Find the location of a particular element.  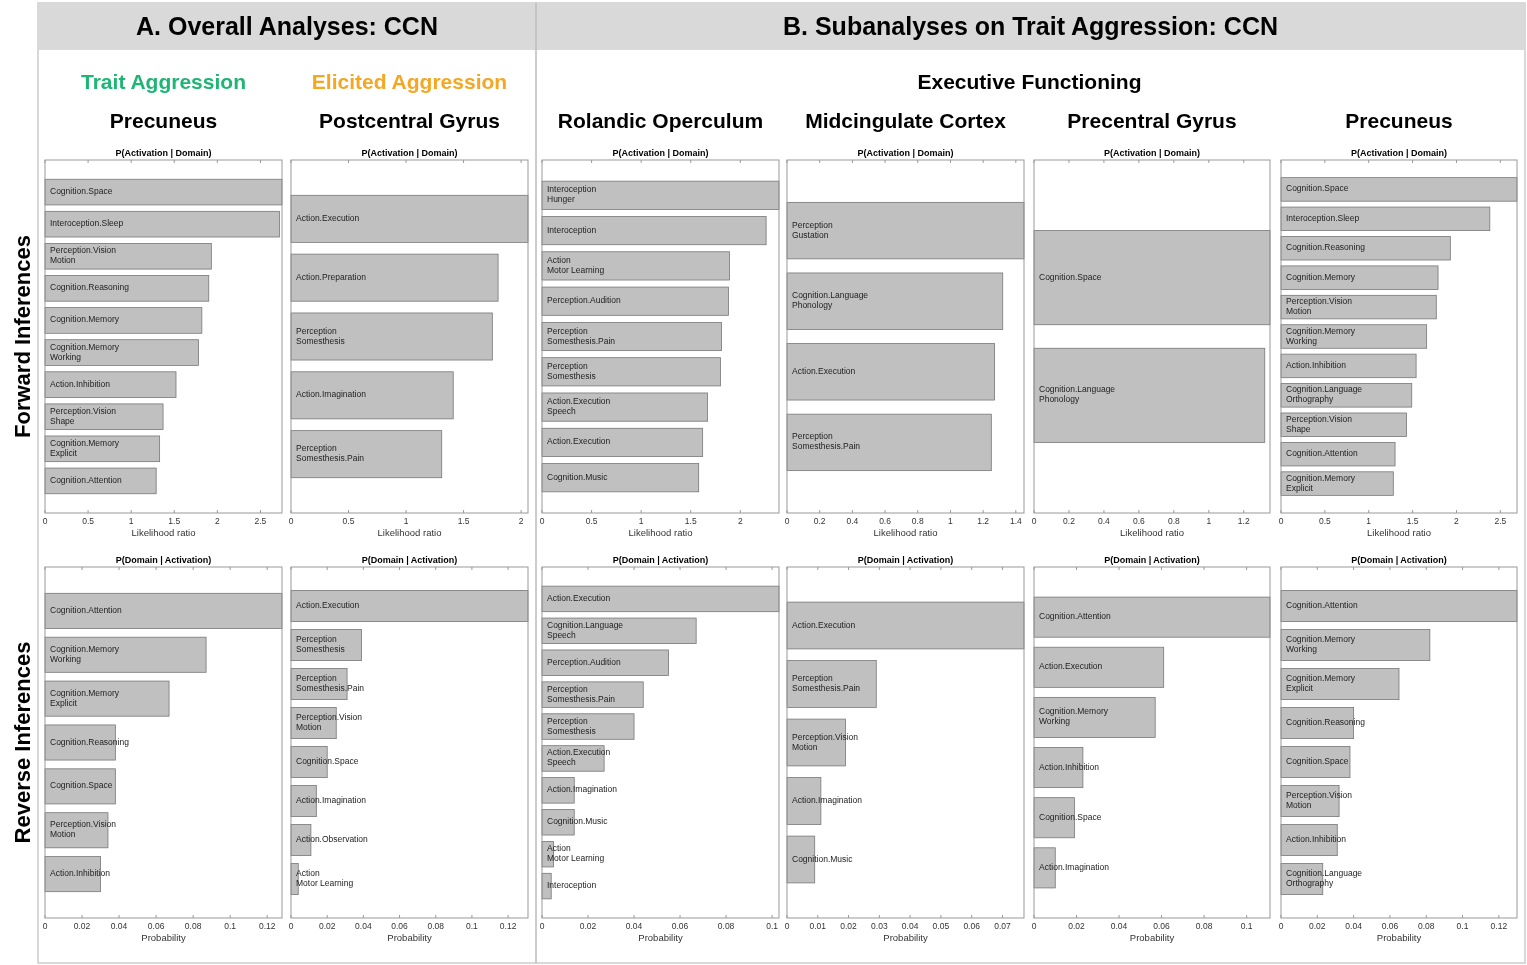

x-tick-label: 0.07 is located at coordinates (1002, 926).